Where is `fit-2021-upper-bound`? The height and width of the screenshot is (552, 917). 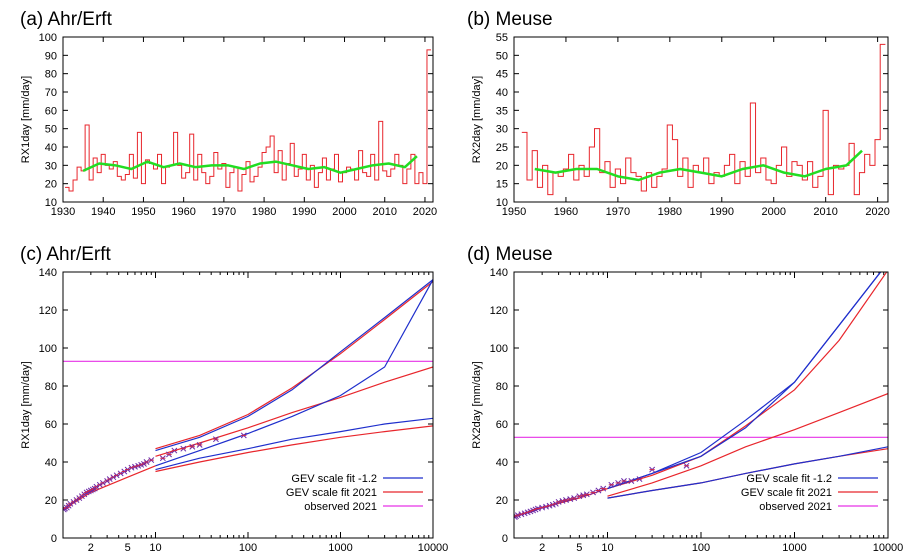
fit-2021-upper-bound is located at coordinates (747, 381).